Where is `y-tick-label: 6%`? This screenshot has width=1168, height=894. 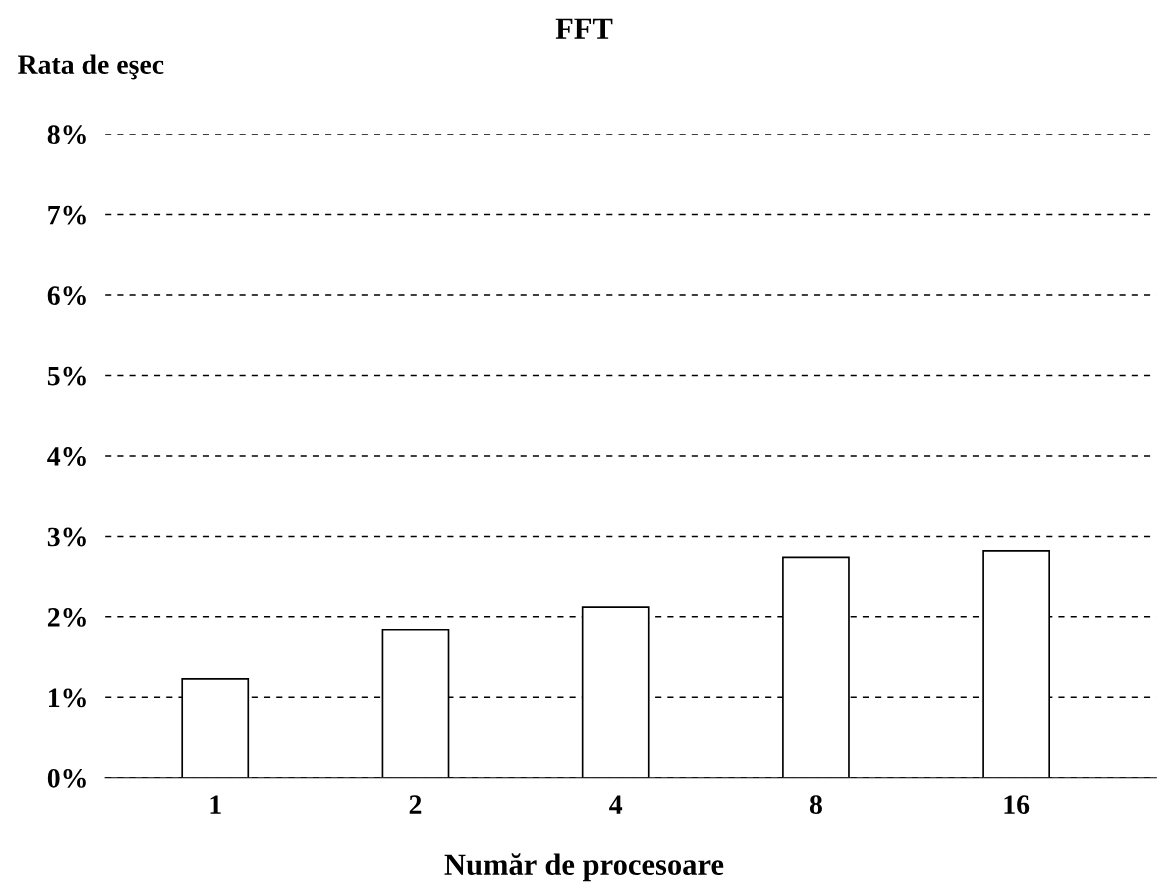 y-tick-label: 6% is located at coordinates (66, 296).